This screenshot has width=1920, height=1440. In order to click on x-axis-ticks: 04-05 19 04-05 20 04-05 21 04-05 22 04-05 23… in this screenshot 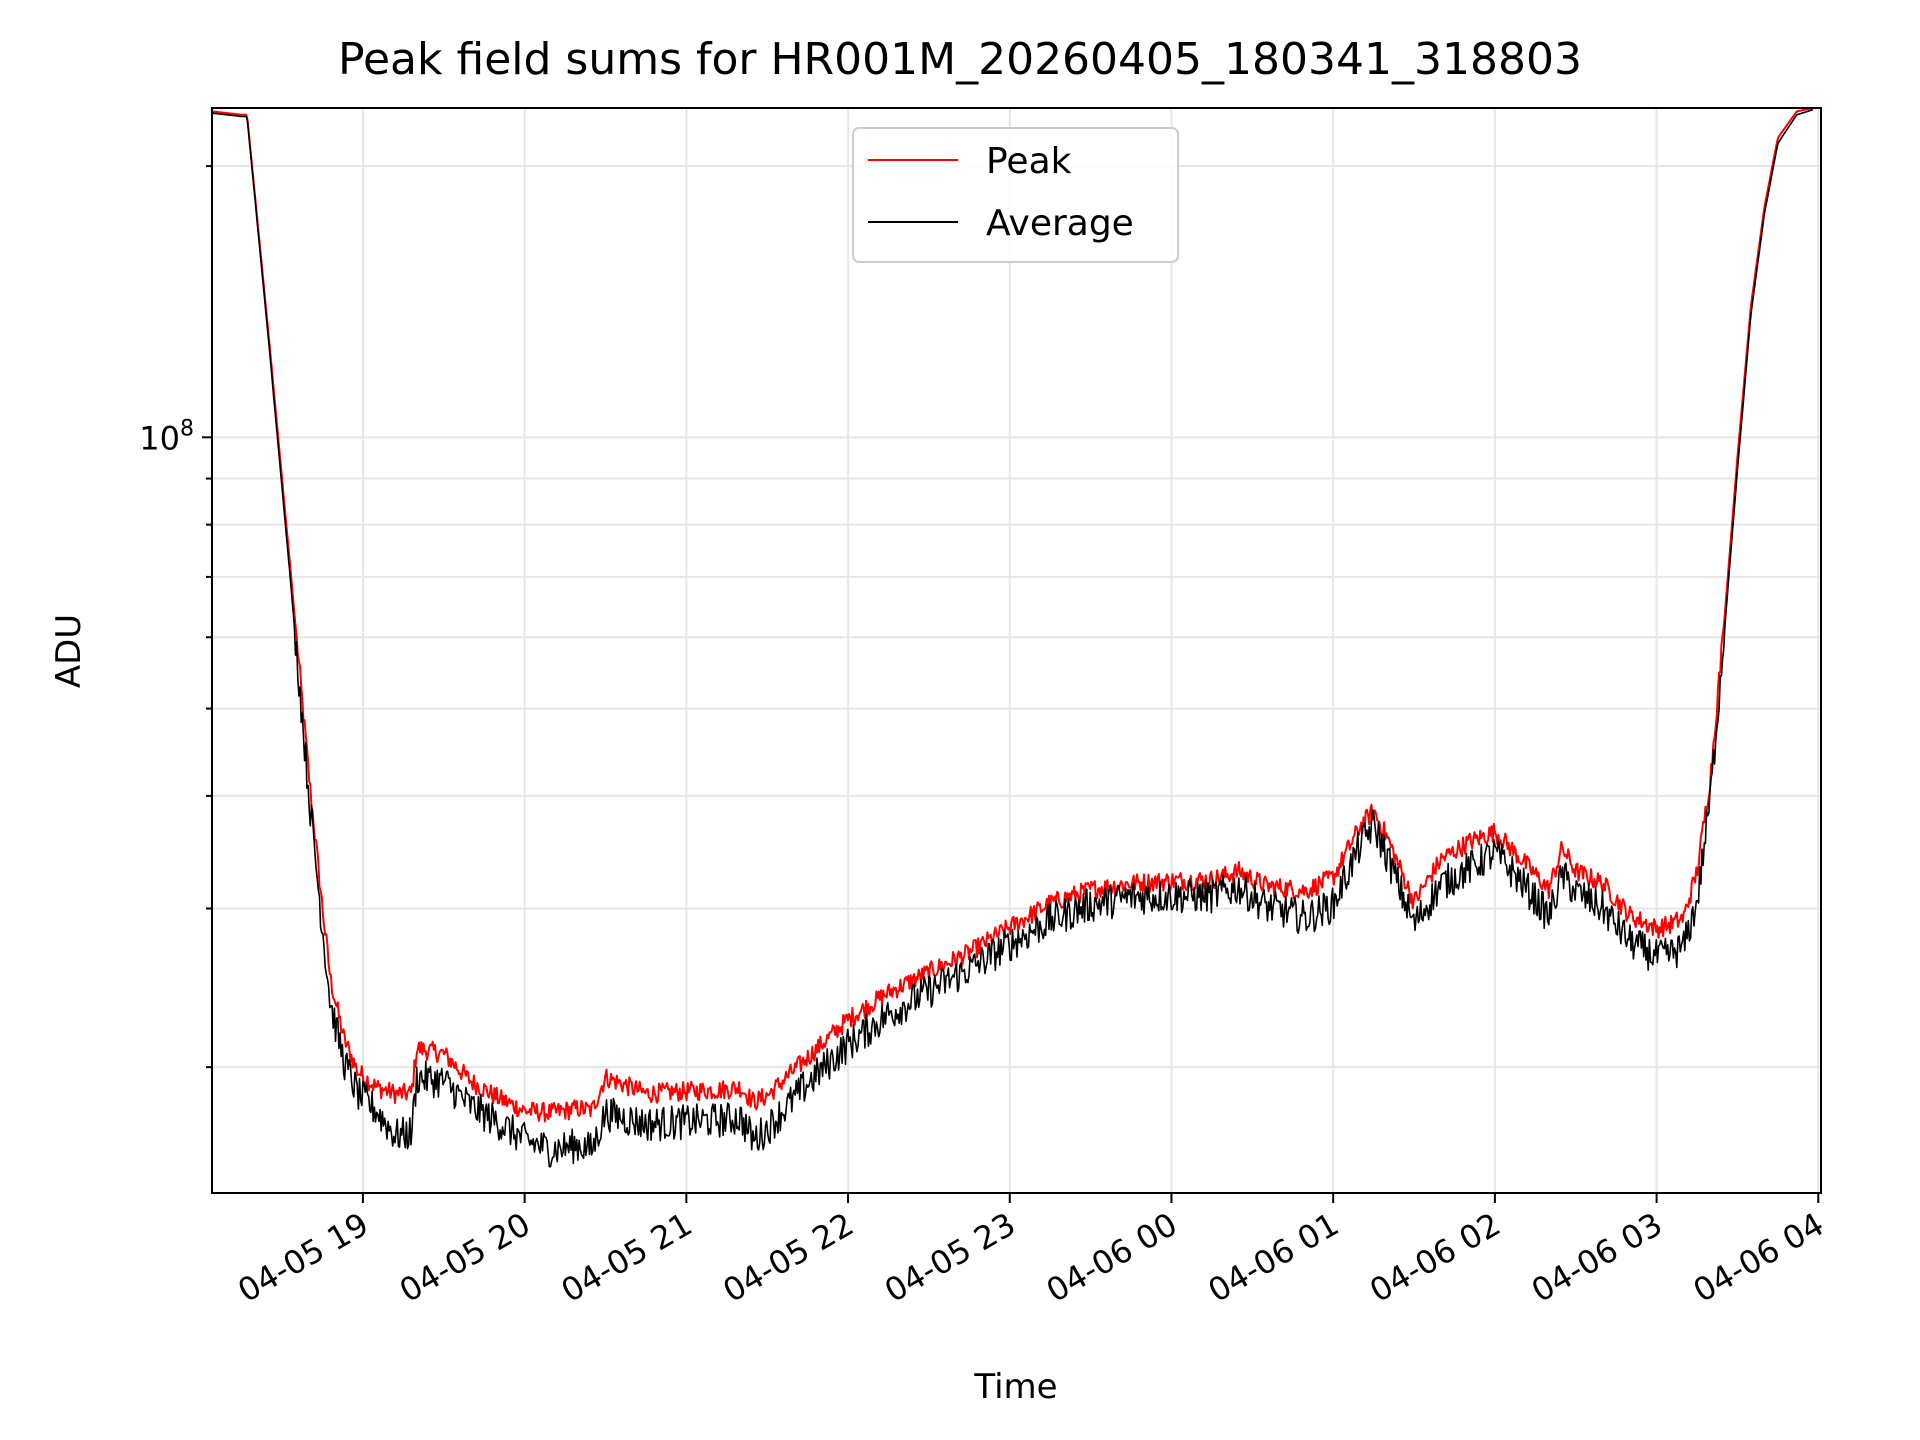, I will do `click(1030, 1251)`.